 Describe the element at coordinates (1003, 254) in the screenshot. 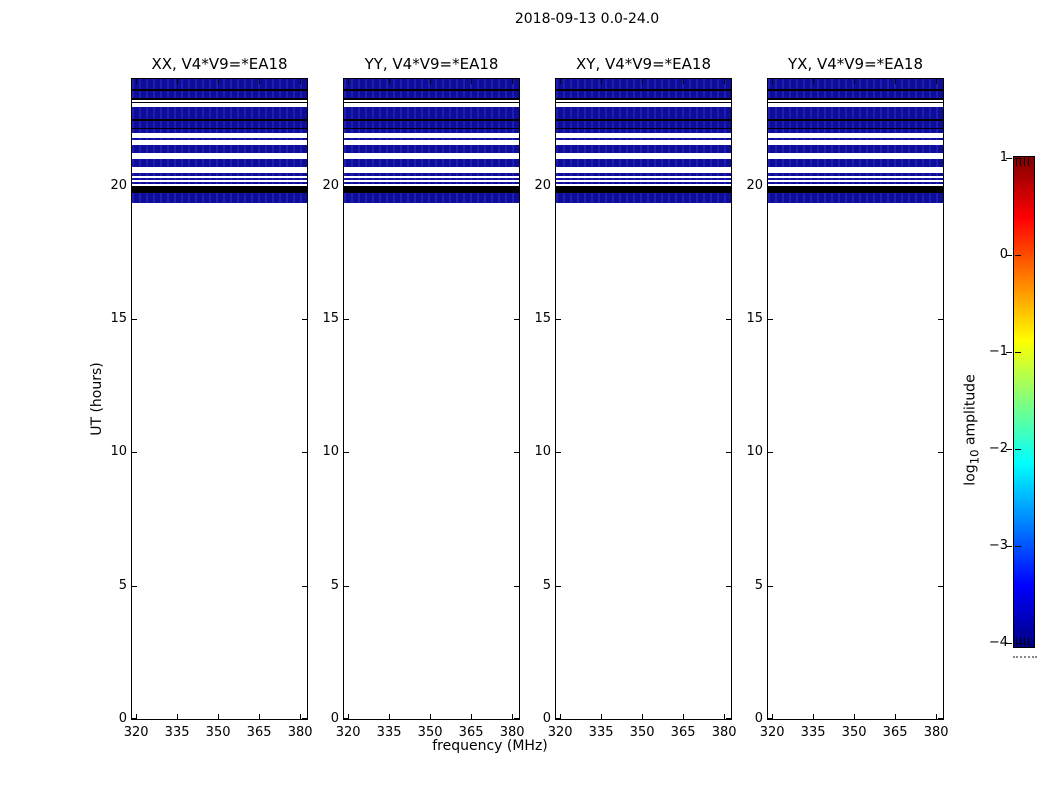

I see `colorbar-tick-label: 0` at that location.